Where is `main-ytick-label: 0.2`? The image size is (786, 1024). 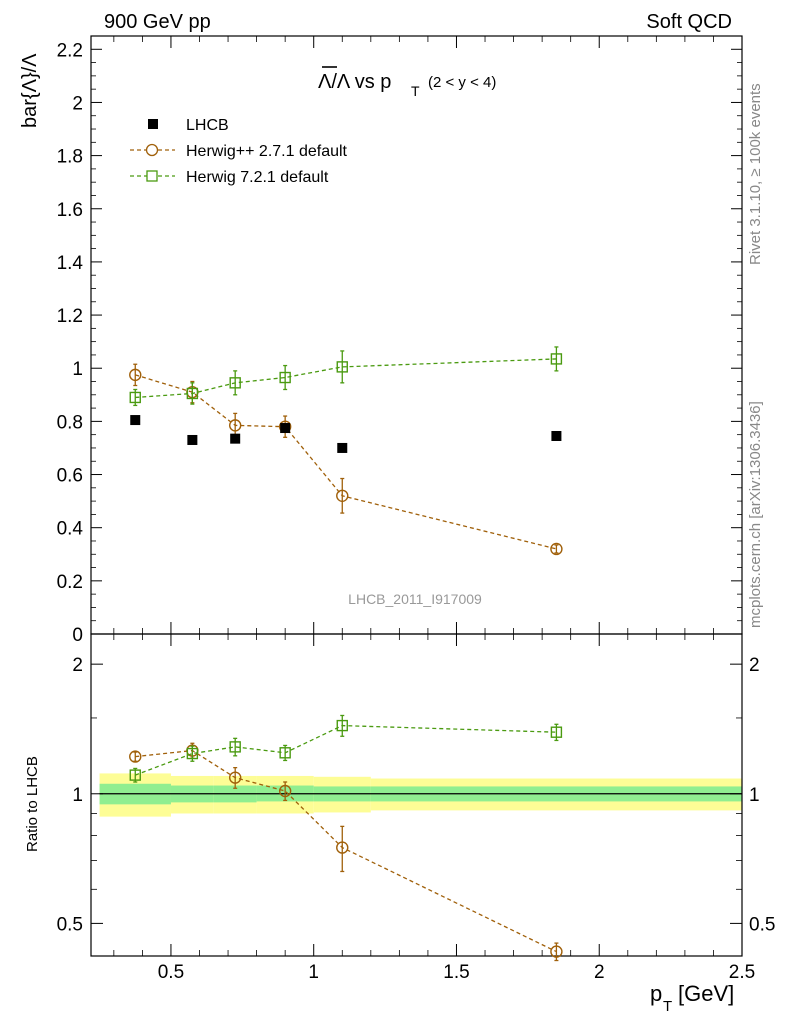 main-ytick-label: 0.2 is located at coordinates (70, 582).